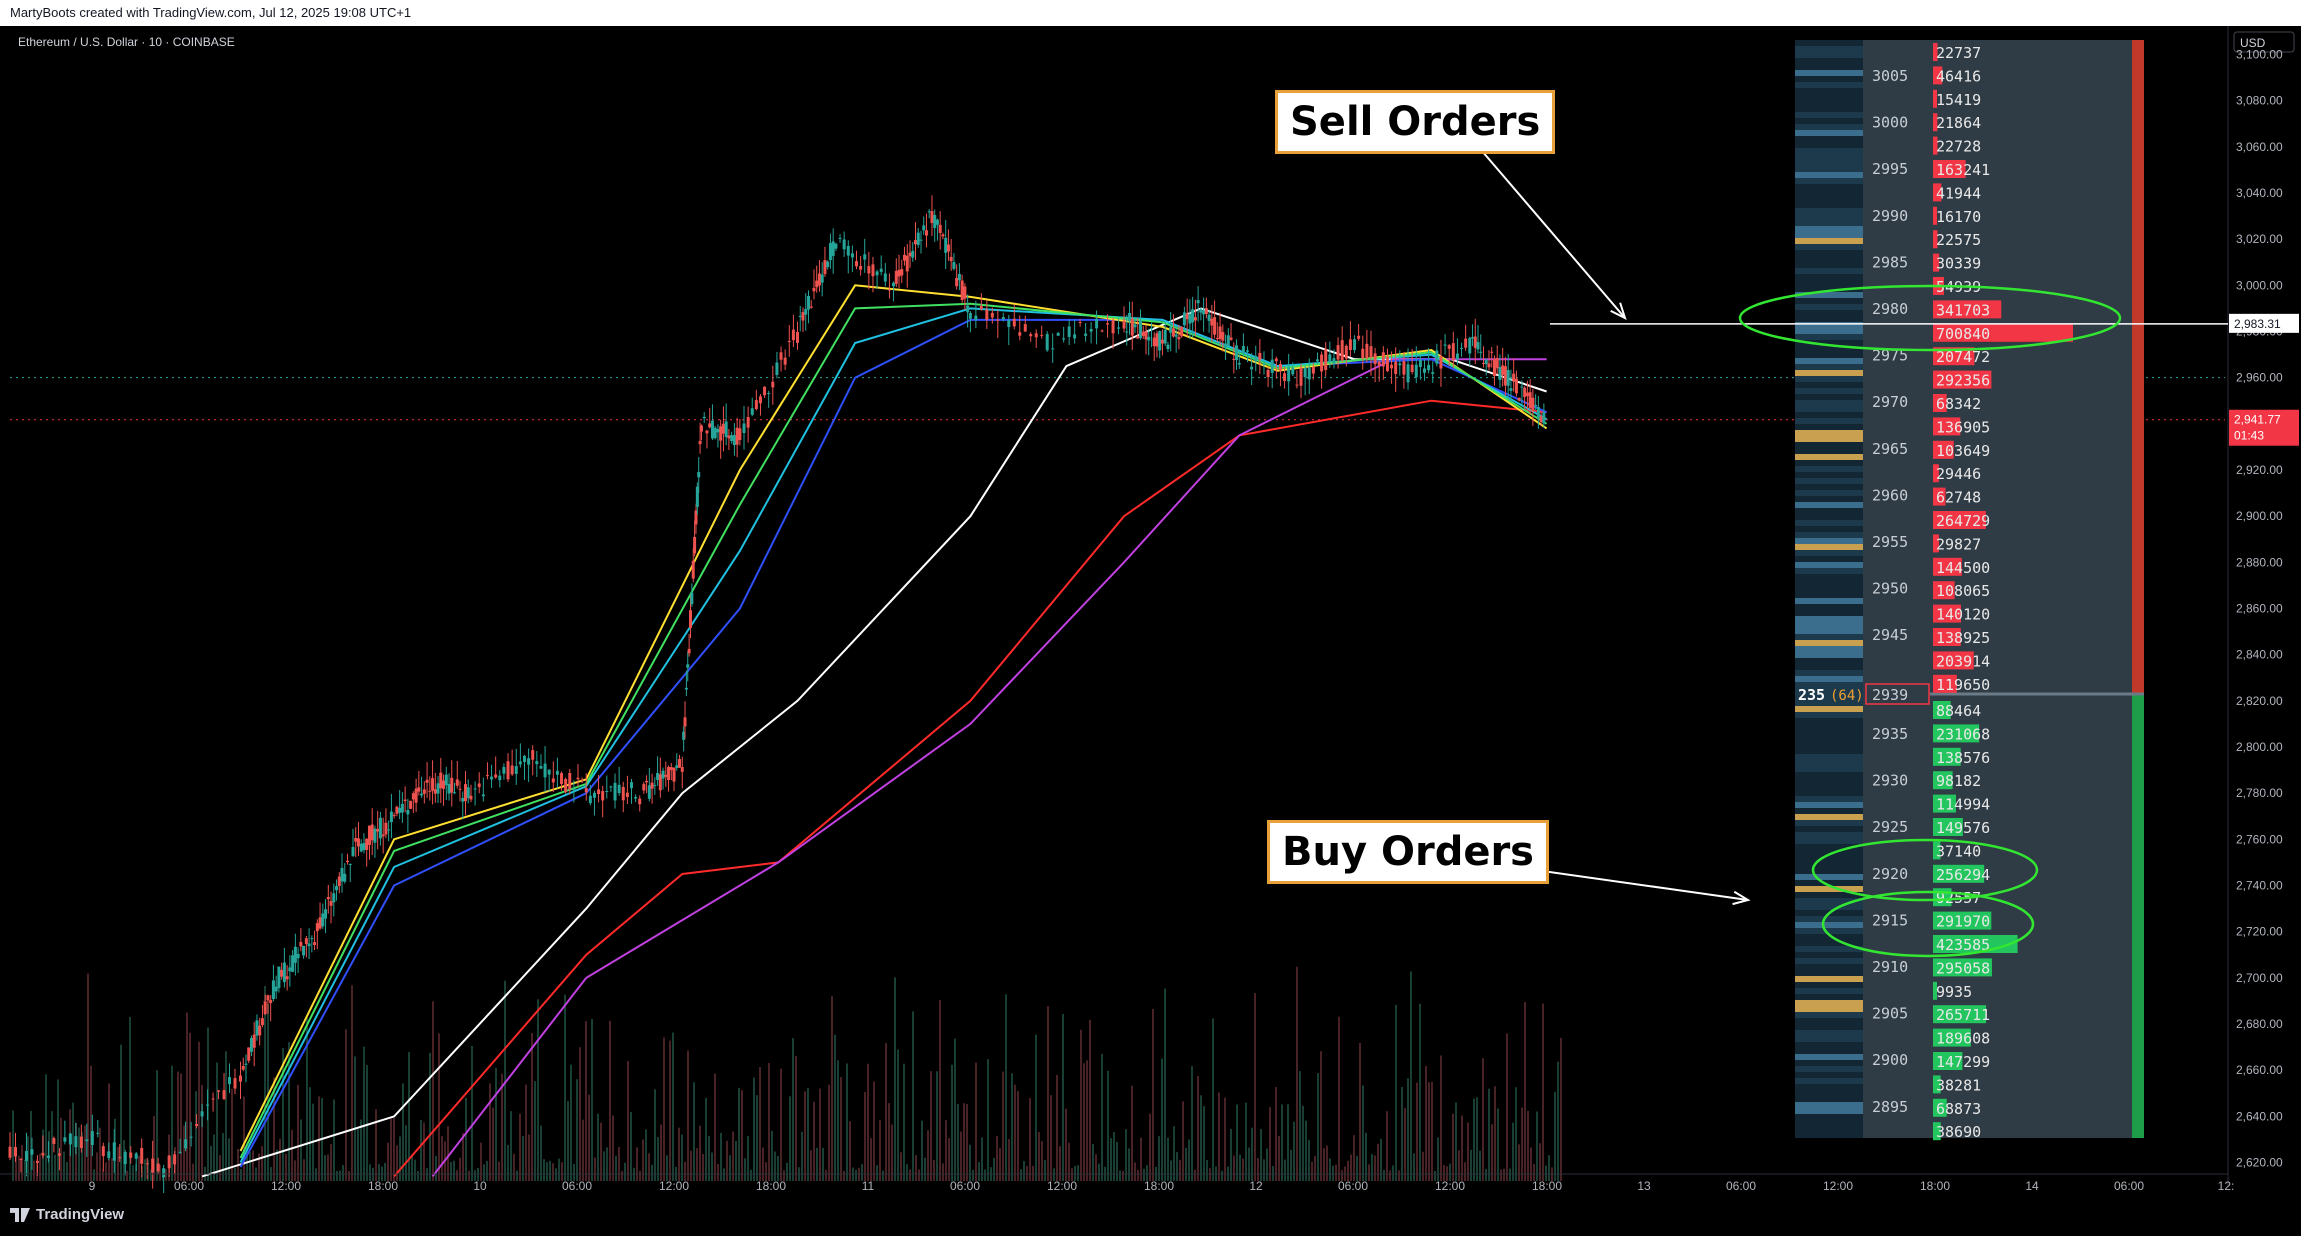  Describe the element at coordinates (1890, 1107) in the screenshot. I see `bid-price-label: 2895` at that location.